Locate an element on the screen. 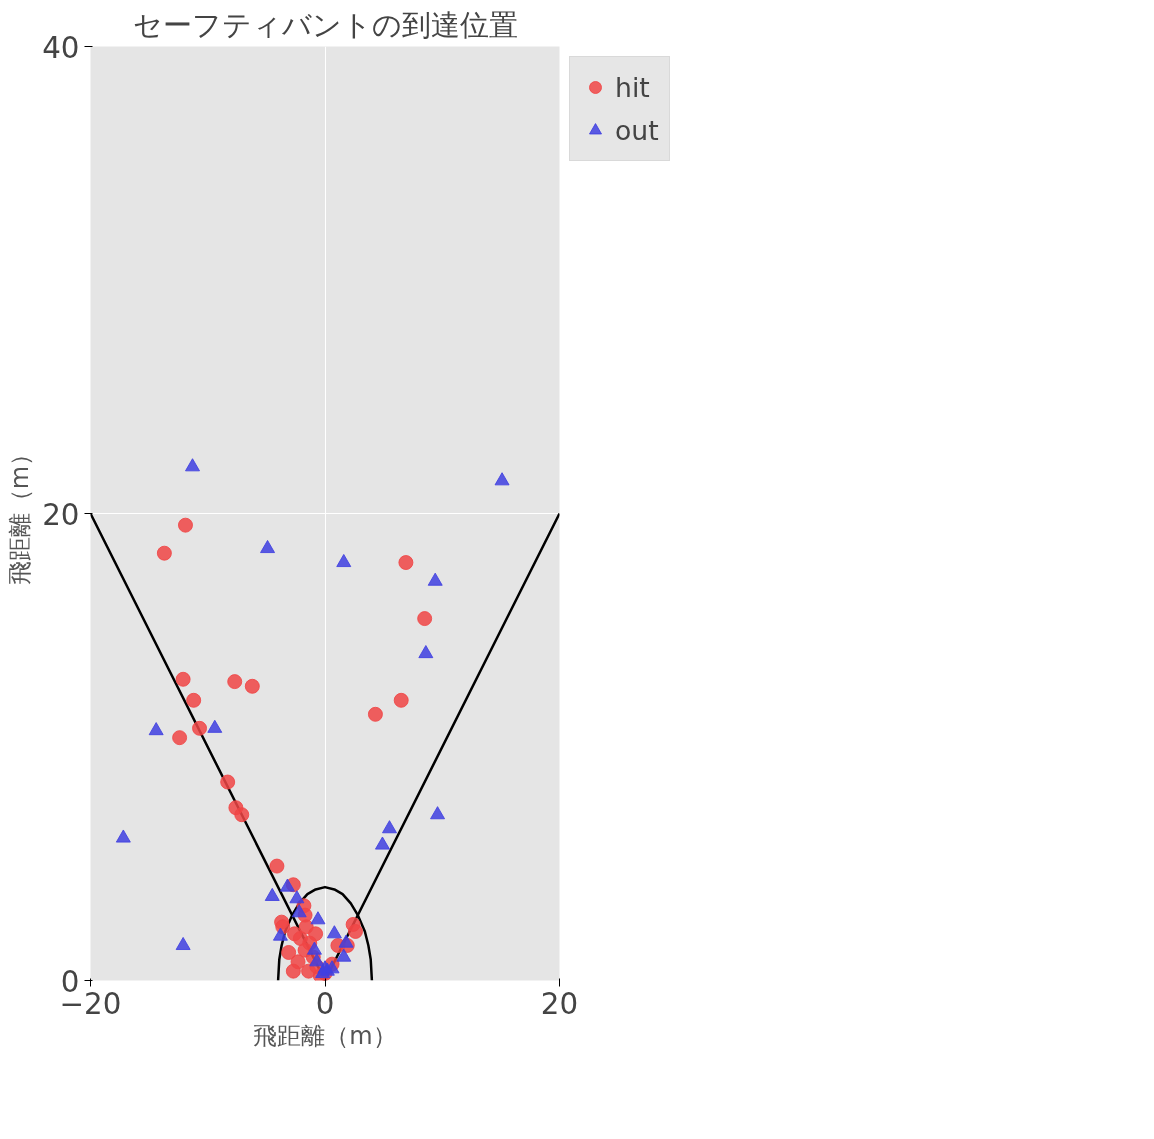  x-tick-label: 0 is located at coordinates (325, 1003).